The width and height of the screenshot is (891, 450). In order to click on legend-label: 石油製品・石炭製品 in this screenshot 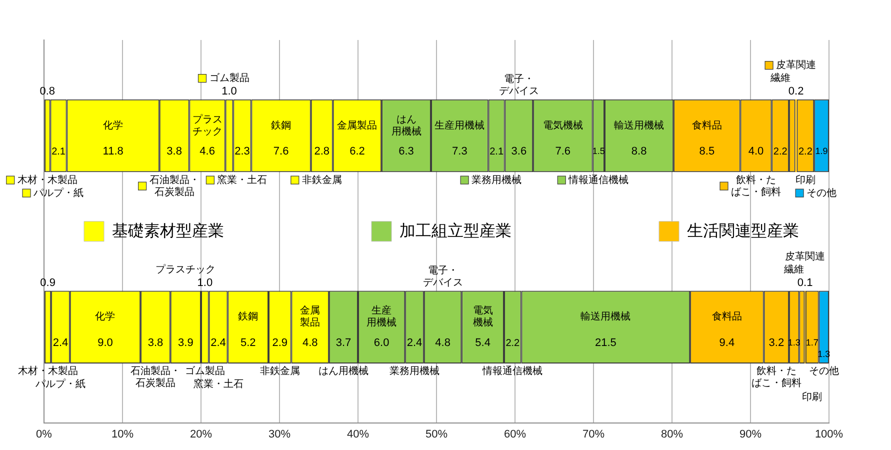, I will do `click(174, 186)`.